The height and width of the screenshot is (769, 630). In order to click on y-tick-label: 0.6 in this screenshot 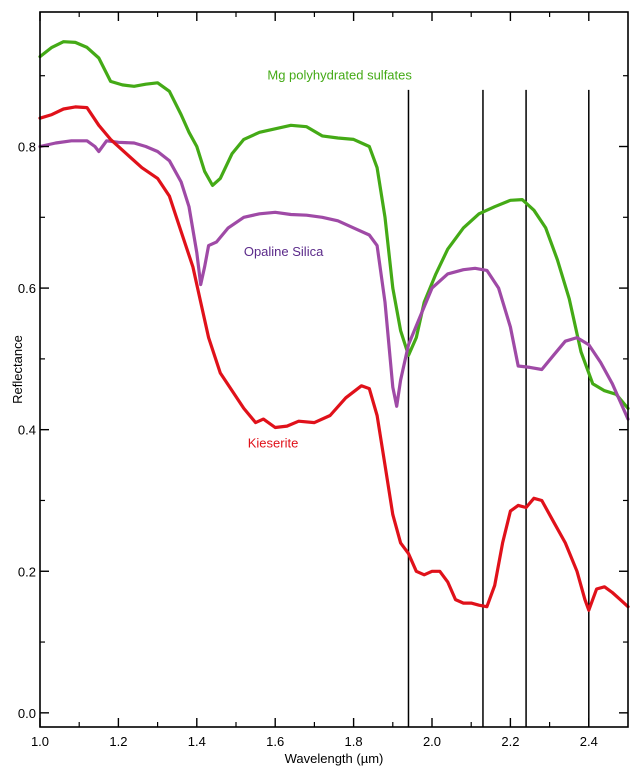, I will do `click(27, 288)`.